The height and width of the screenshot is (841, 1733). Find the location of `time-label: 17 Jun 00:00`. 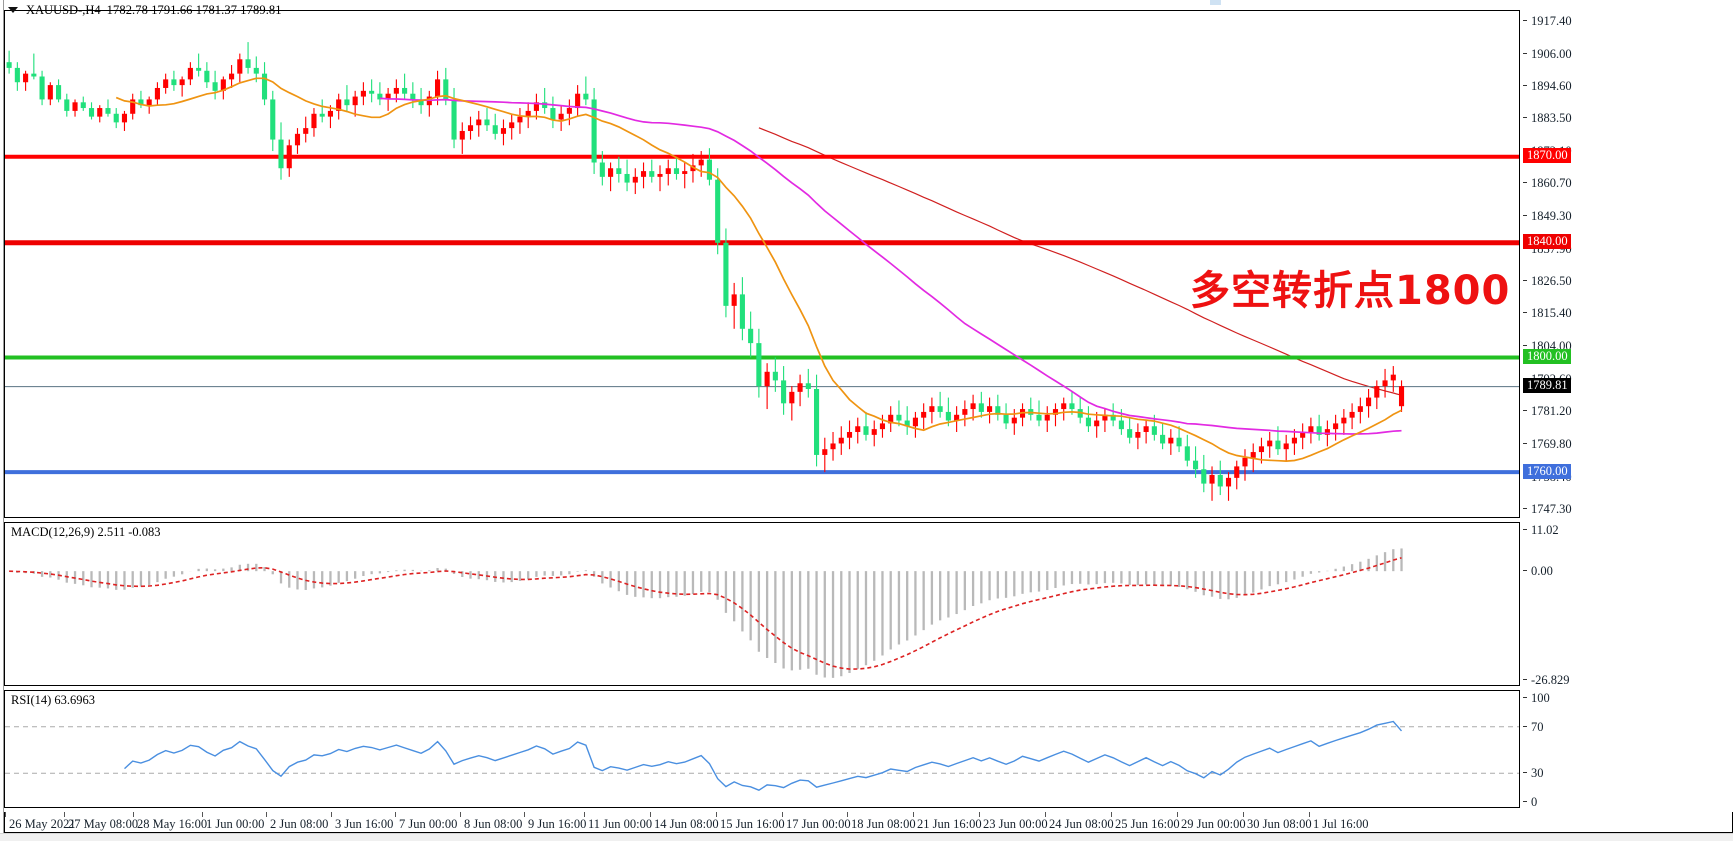

time-label: 17 Jun 00:00 is located at coordinates (818, 824).